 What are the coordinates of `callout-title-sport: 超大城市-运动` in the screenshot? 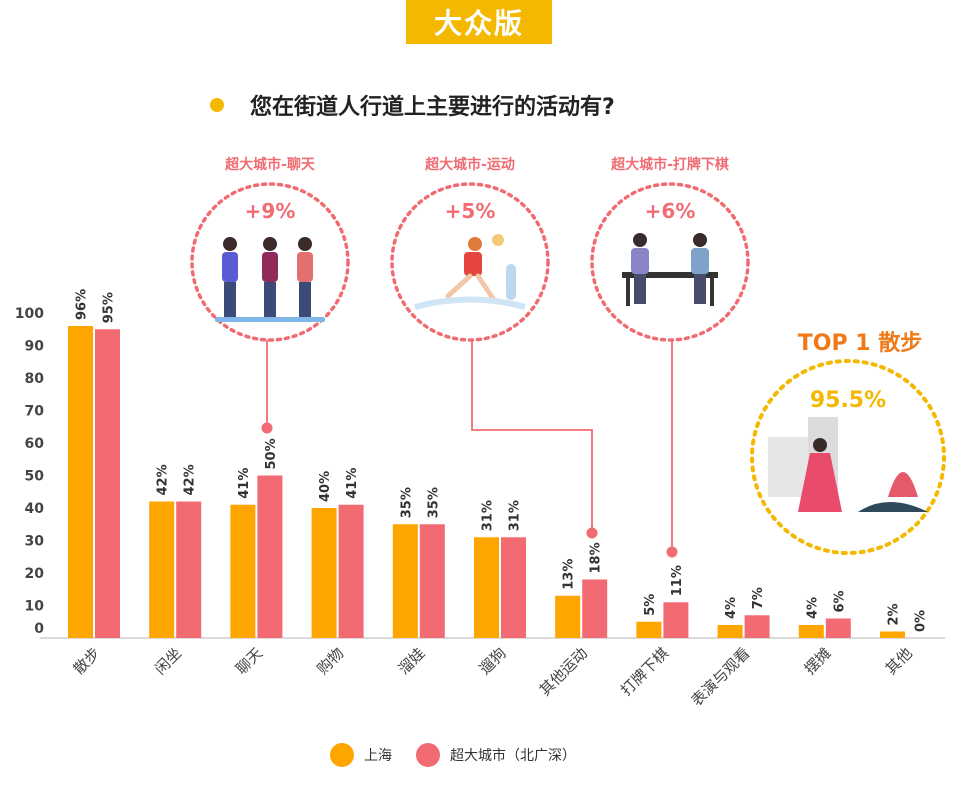 It's located at (470, 165).